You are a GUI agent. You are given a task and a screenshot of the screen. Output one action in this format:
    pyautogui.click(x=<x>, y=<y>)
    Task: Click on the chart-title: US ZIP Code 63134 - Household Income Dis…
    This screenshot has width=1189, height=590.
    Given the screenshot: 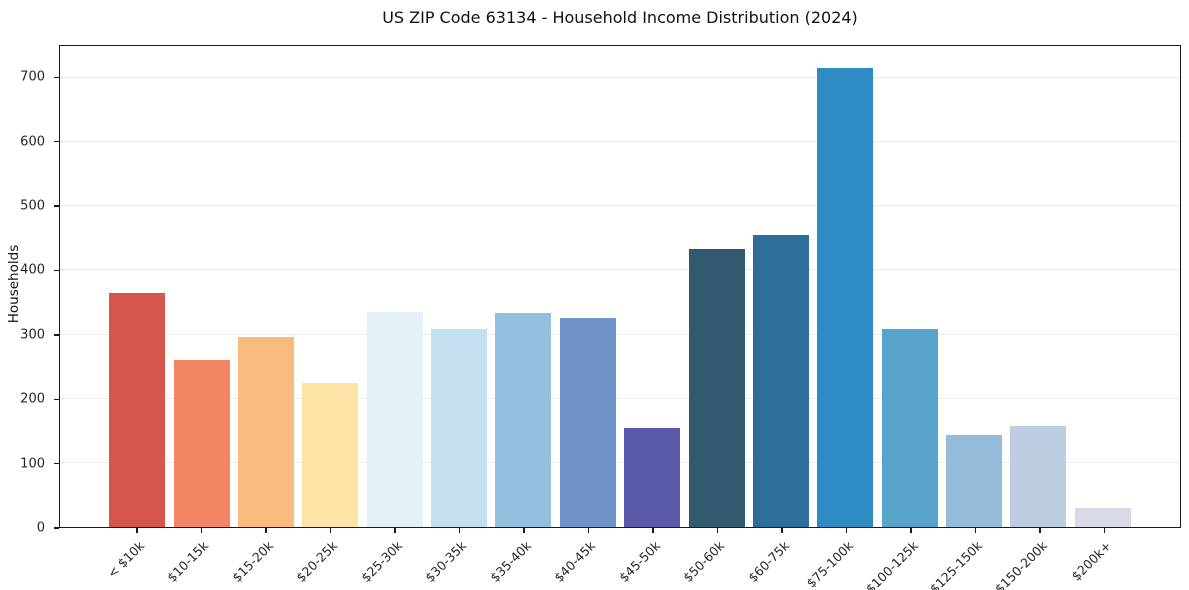 What is the action you would take?
    pyautogui.click(x=620, y=17)
    